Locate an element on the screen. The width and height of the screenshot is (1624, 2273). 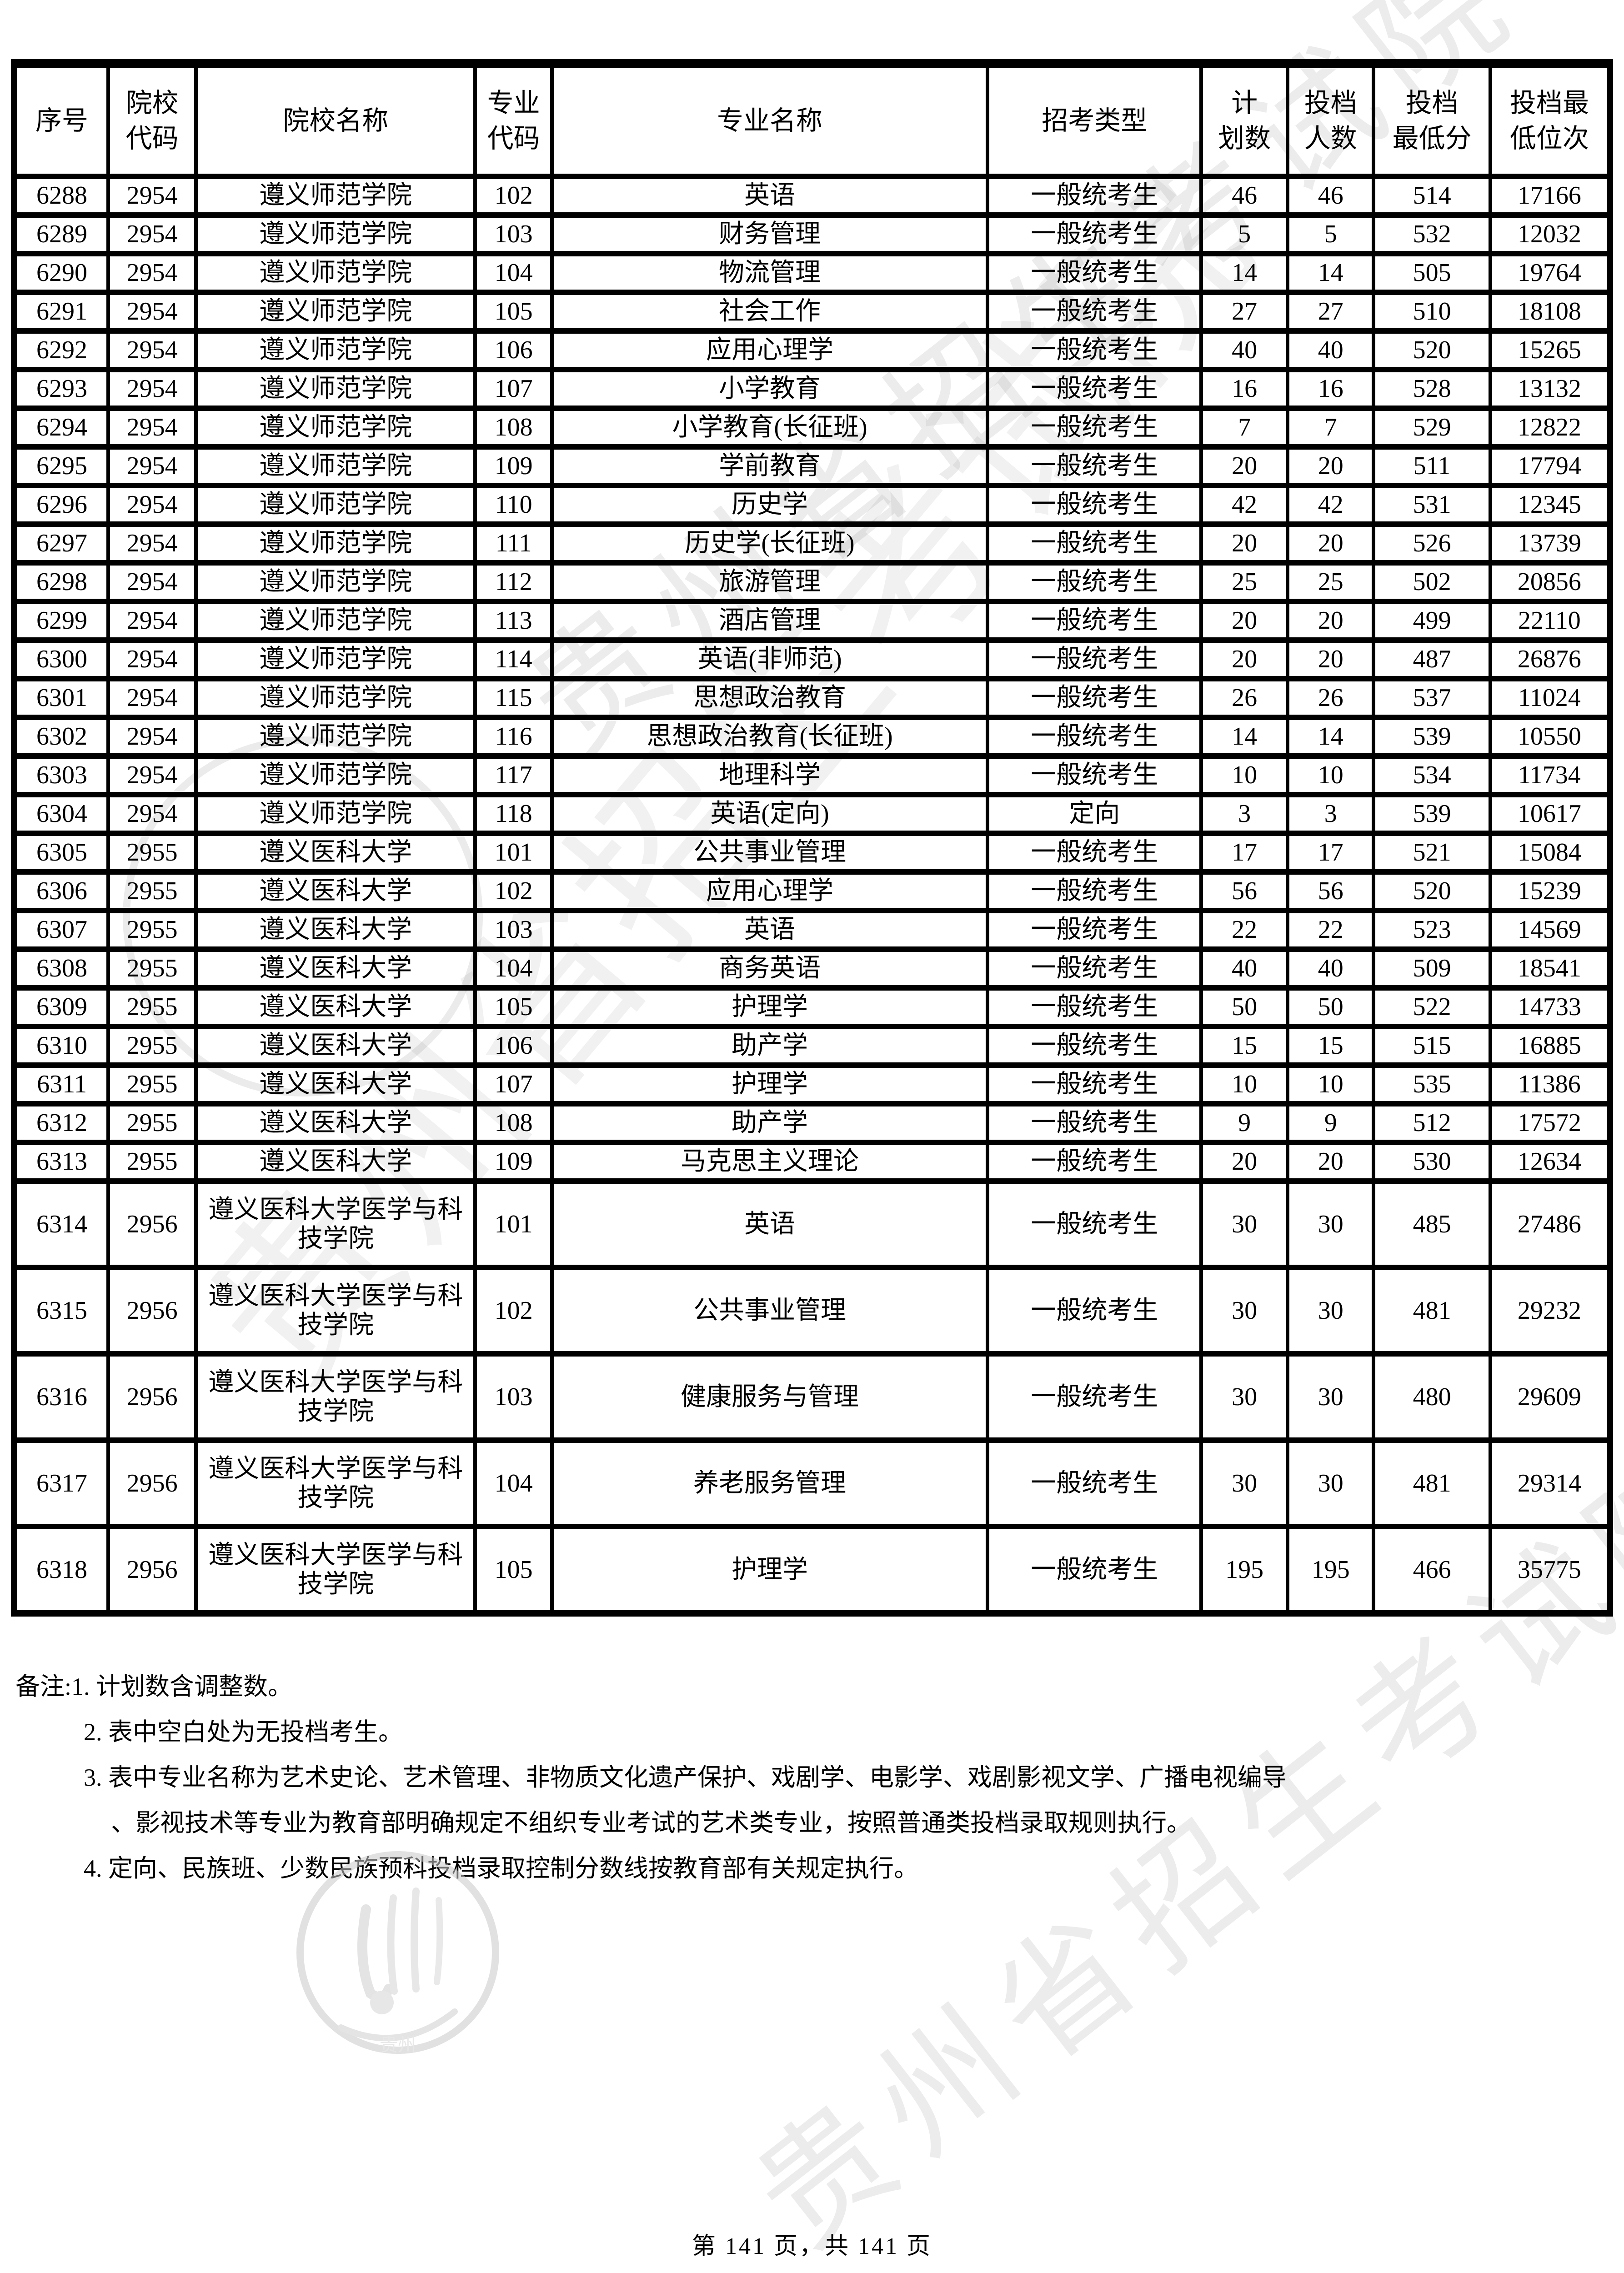
table-cell: 6310 is located at coordinates (61, 1046).